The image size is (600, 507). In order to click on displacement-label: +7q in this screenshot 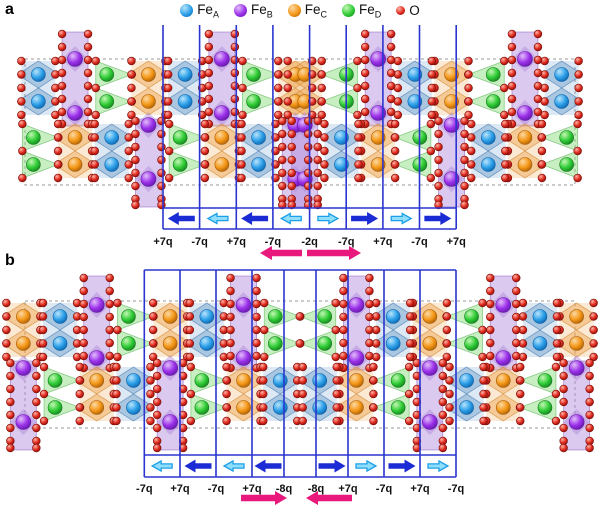, I will do `click(162, 242)`.